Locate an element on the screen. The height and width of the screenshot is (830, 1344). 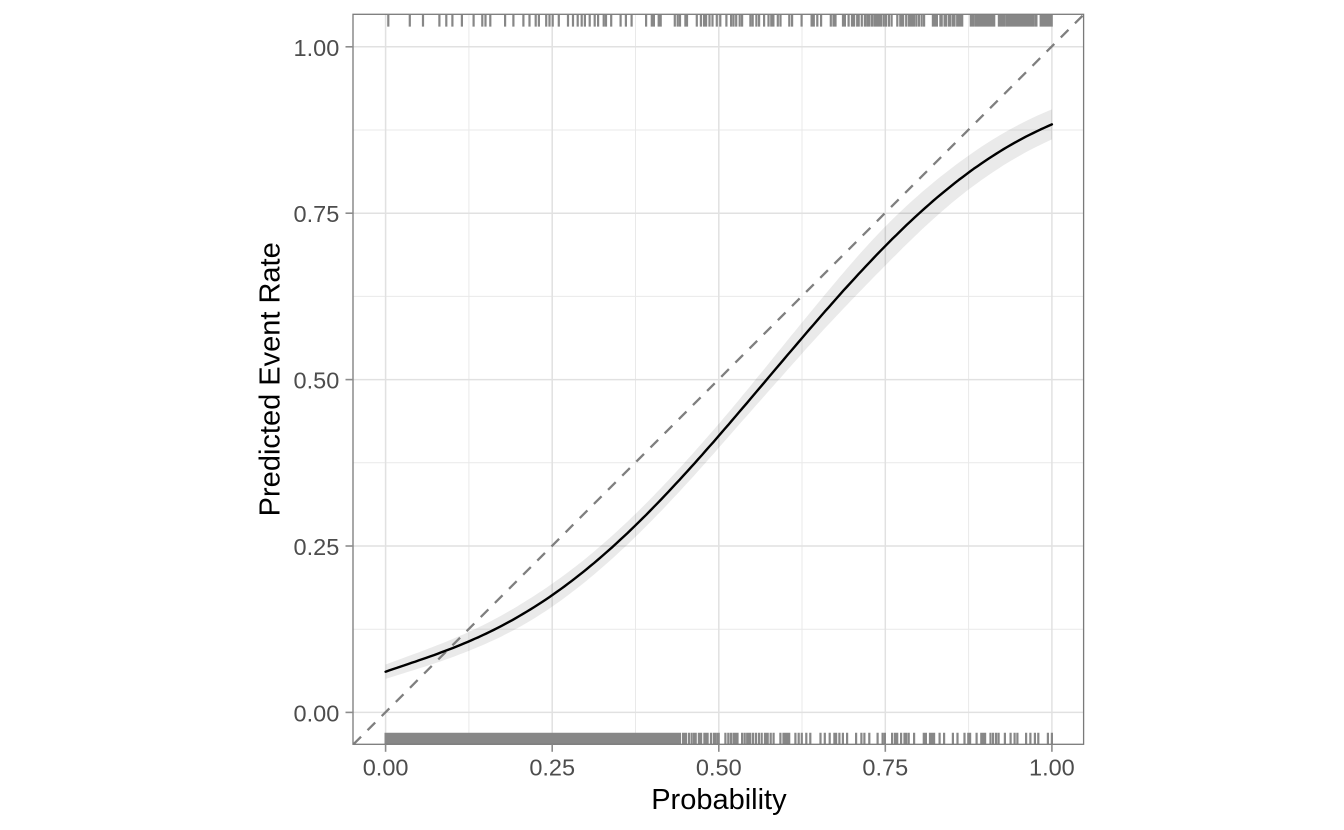
svg-text: Predicted Event Rate is located at coordinates (271, 379).